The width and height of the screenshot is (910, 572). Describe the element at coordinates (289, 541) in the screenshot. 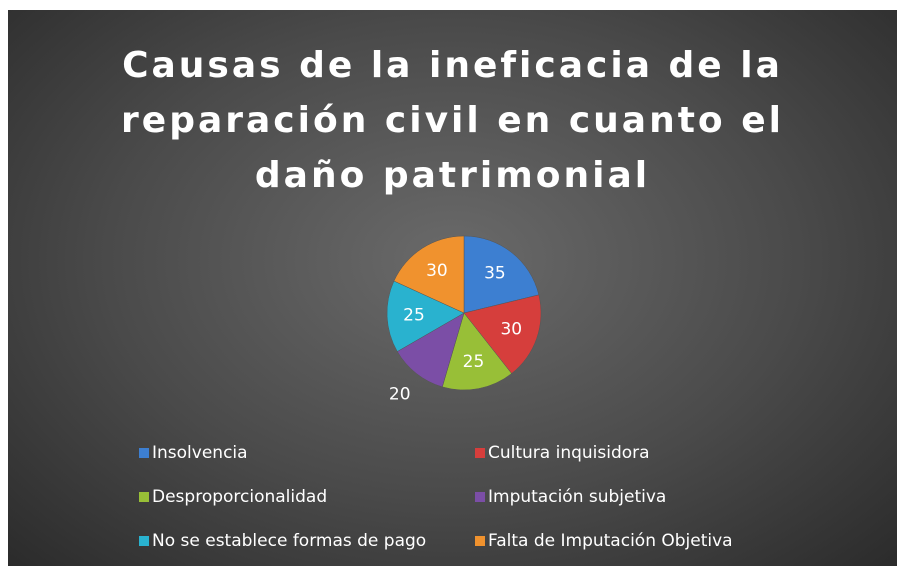

I see `legend-label: No se establece formas de pago` at that location.